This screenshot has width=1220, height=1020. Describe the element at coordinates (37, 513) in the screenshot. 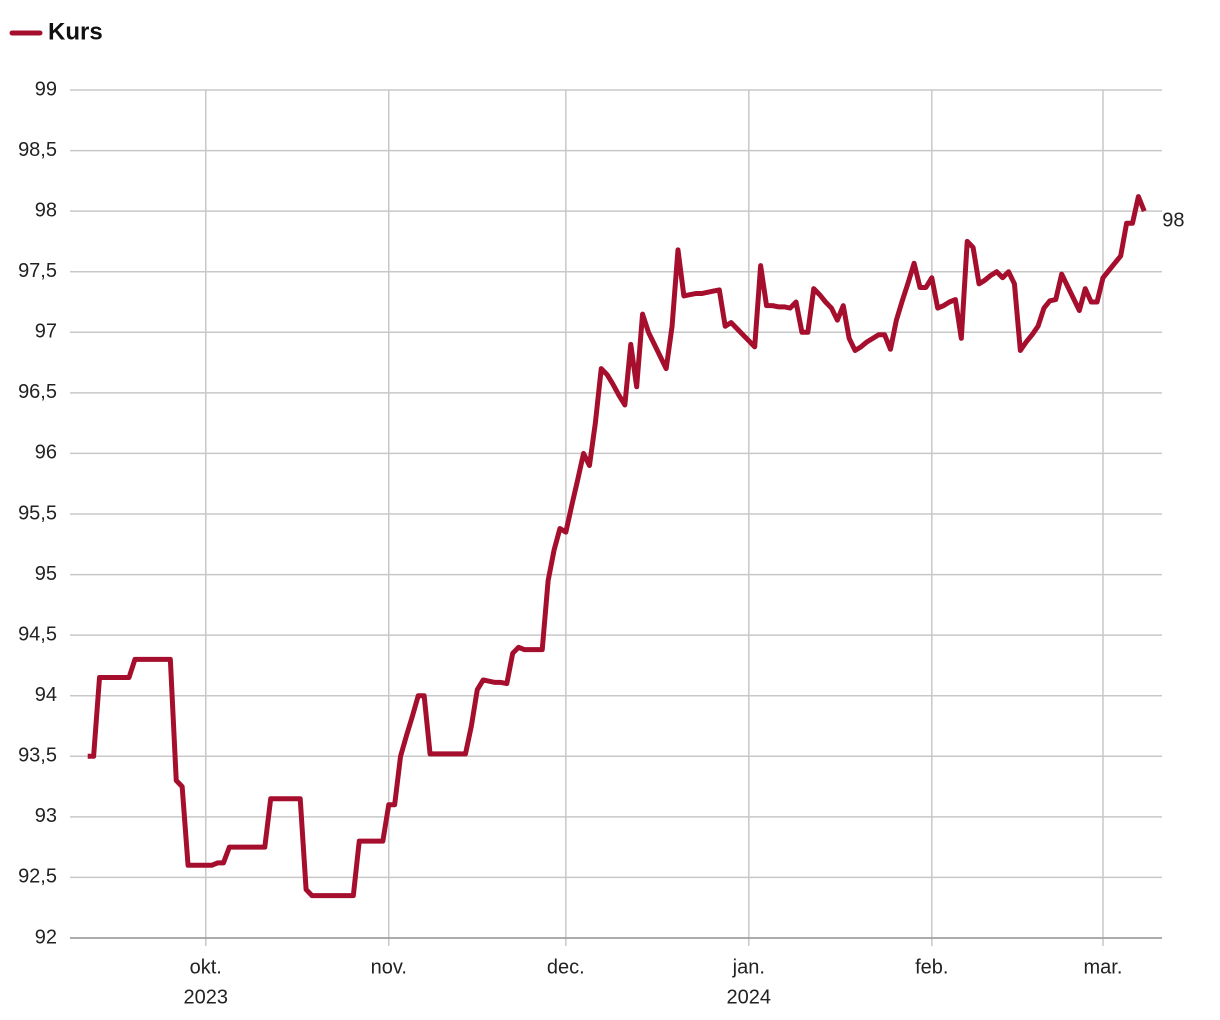

I see `y-tick-label: 95,5` at that location.